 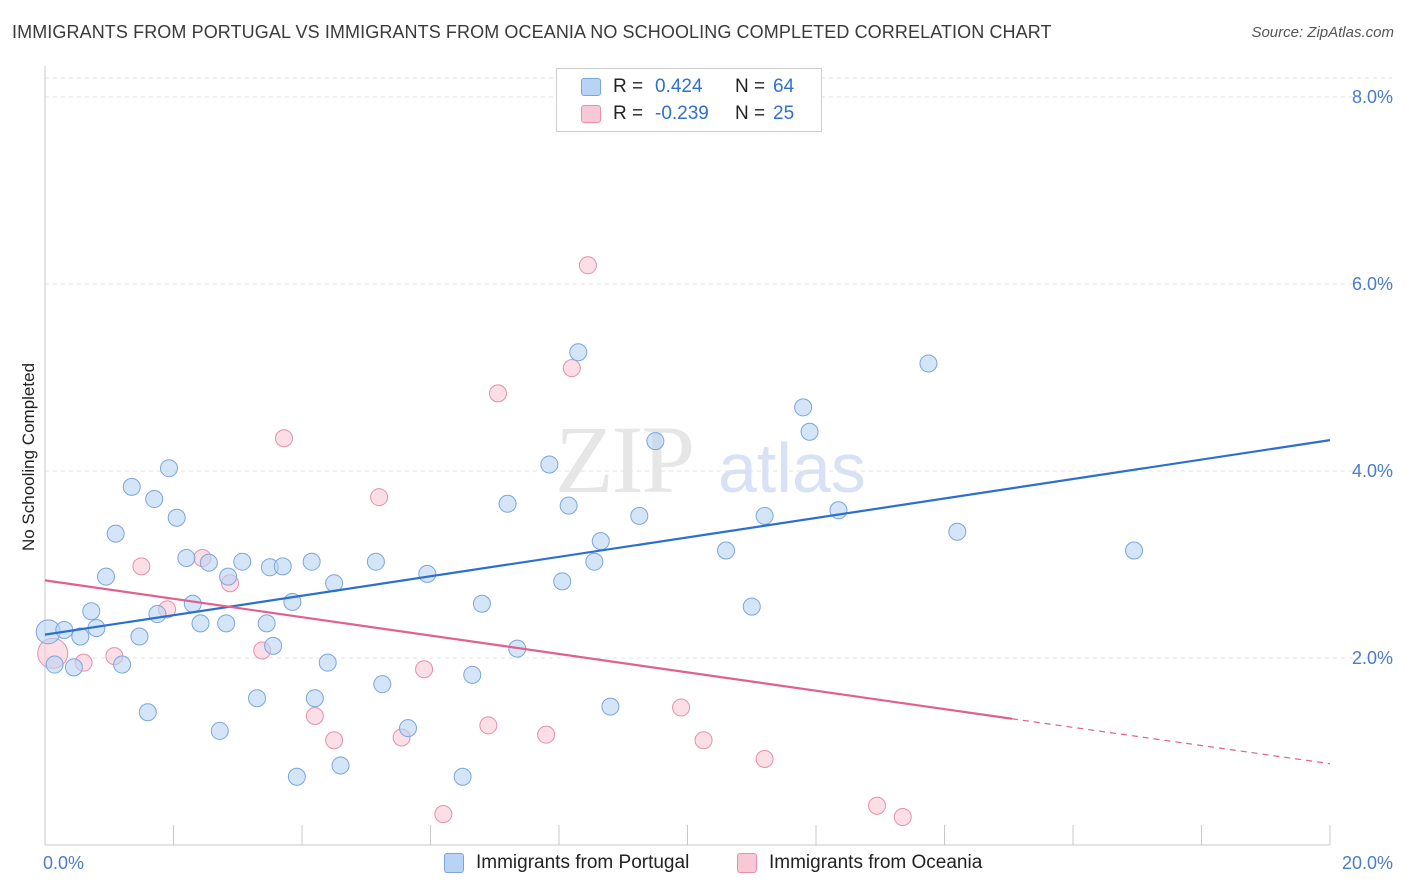 What do you see at coordinates (63, 863) in the screenshot?
I see `x-tick-label: 0.0%` at bounding box center [63, 863].